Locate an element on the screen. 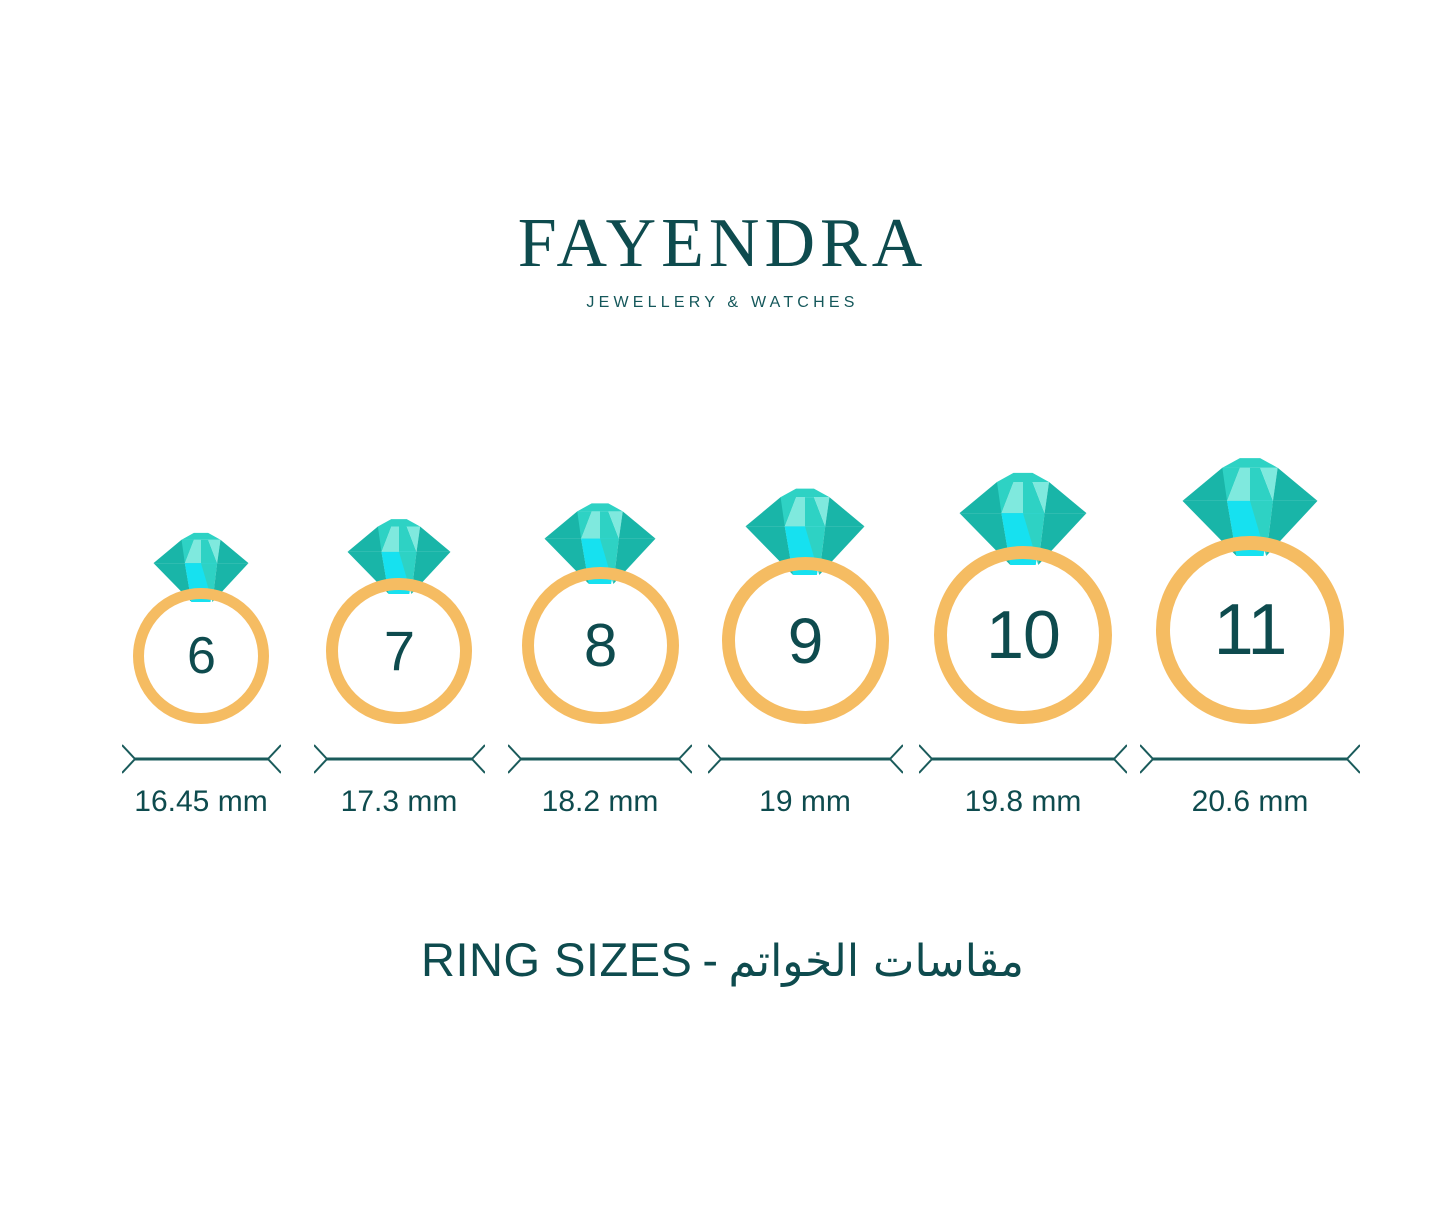 The width and height of the screenshot is (1445, 1205). brand-name: FAYENDRA is located at coordinates (722, 243).